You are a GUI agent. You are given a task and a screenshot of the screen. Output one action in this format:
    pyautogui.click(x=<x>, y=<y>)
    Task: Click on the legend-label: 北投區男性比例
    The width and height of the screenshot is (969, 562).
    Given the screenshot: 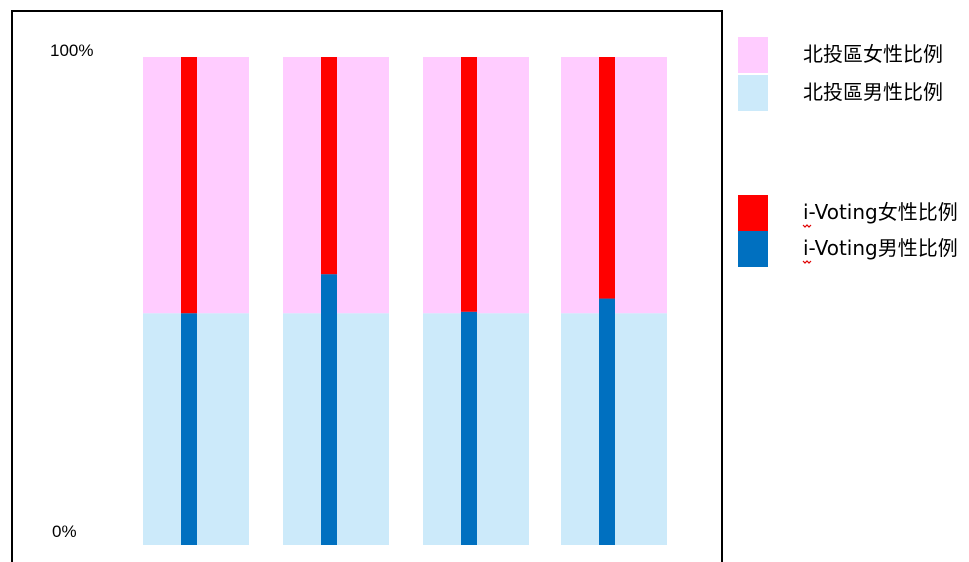 What is the action you would take?
    pyautogui.click(x=873, y=92)
    